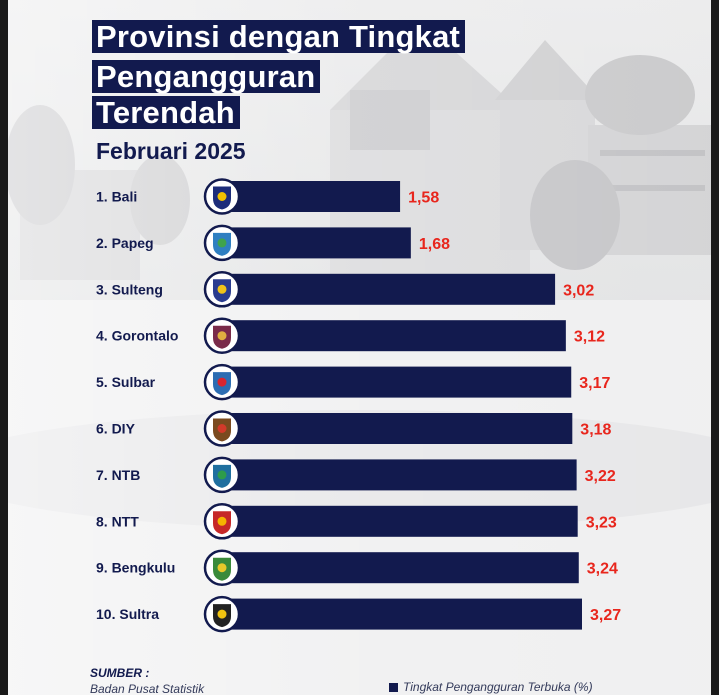 The image size is (719, 695). Describe the element at coordinates (222, 382) in the screenshot. I see `sulbar-emblem-icon` at that location.